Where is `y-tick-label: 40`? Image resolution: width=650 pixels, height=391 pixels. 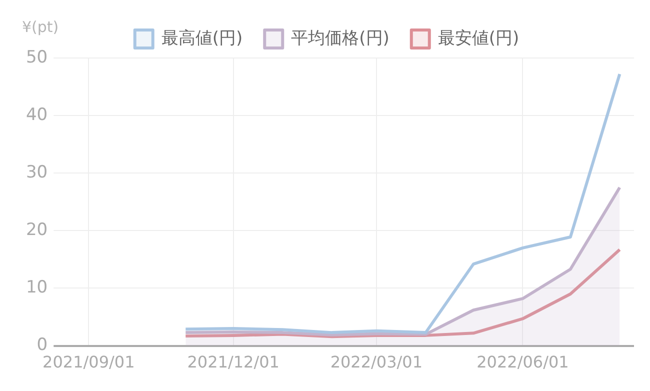 y-tick-label: 40 is located at coordinates (37, 114).